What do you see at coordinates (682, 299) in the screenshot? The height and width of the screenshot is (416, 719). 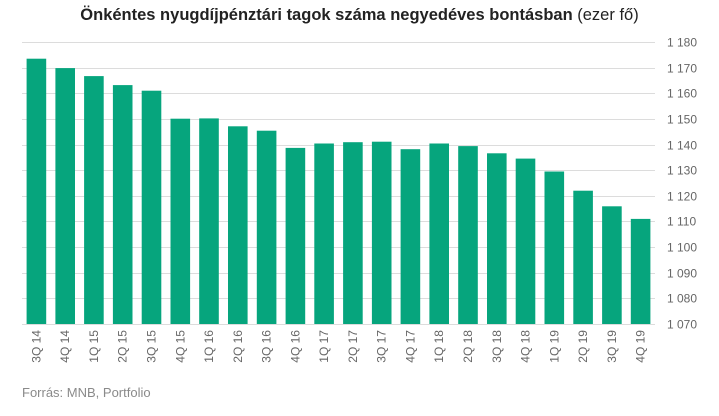 I see `y-tick-label: 1 080` at bounding box center [682, 299].